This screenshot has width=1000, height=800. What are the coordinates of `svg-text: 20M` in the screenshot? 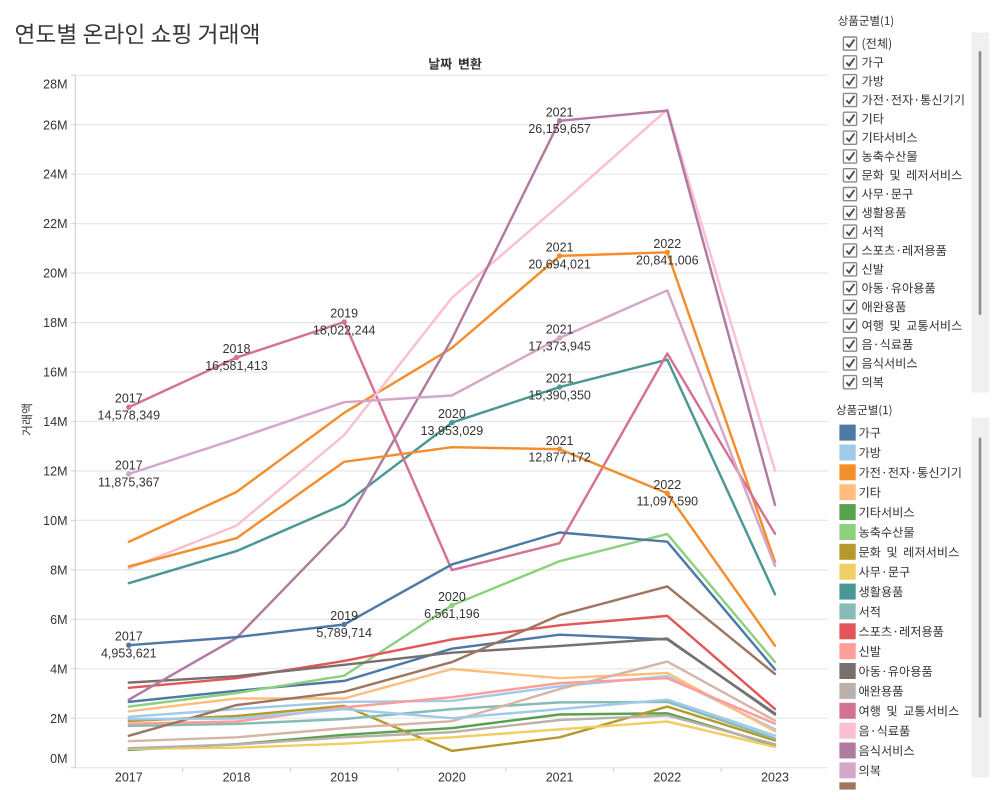 It's located at (55, 274).